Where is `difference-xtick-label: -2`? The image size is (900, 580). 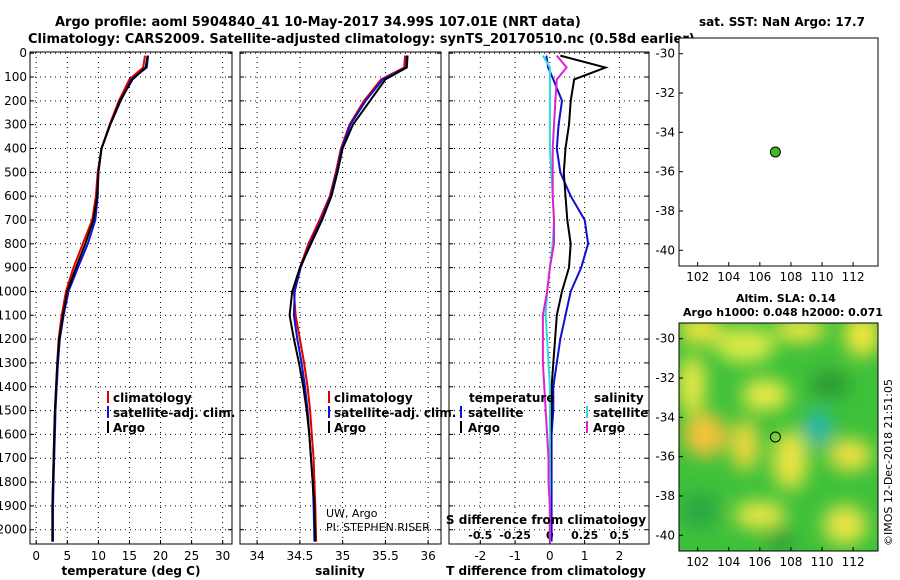
difference-xtick-label: -2 is located at coordinates (480, 556).